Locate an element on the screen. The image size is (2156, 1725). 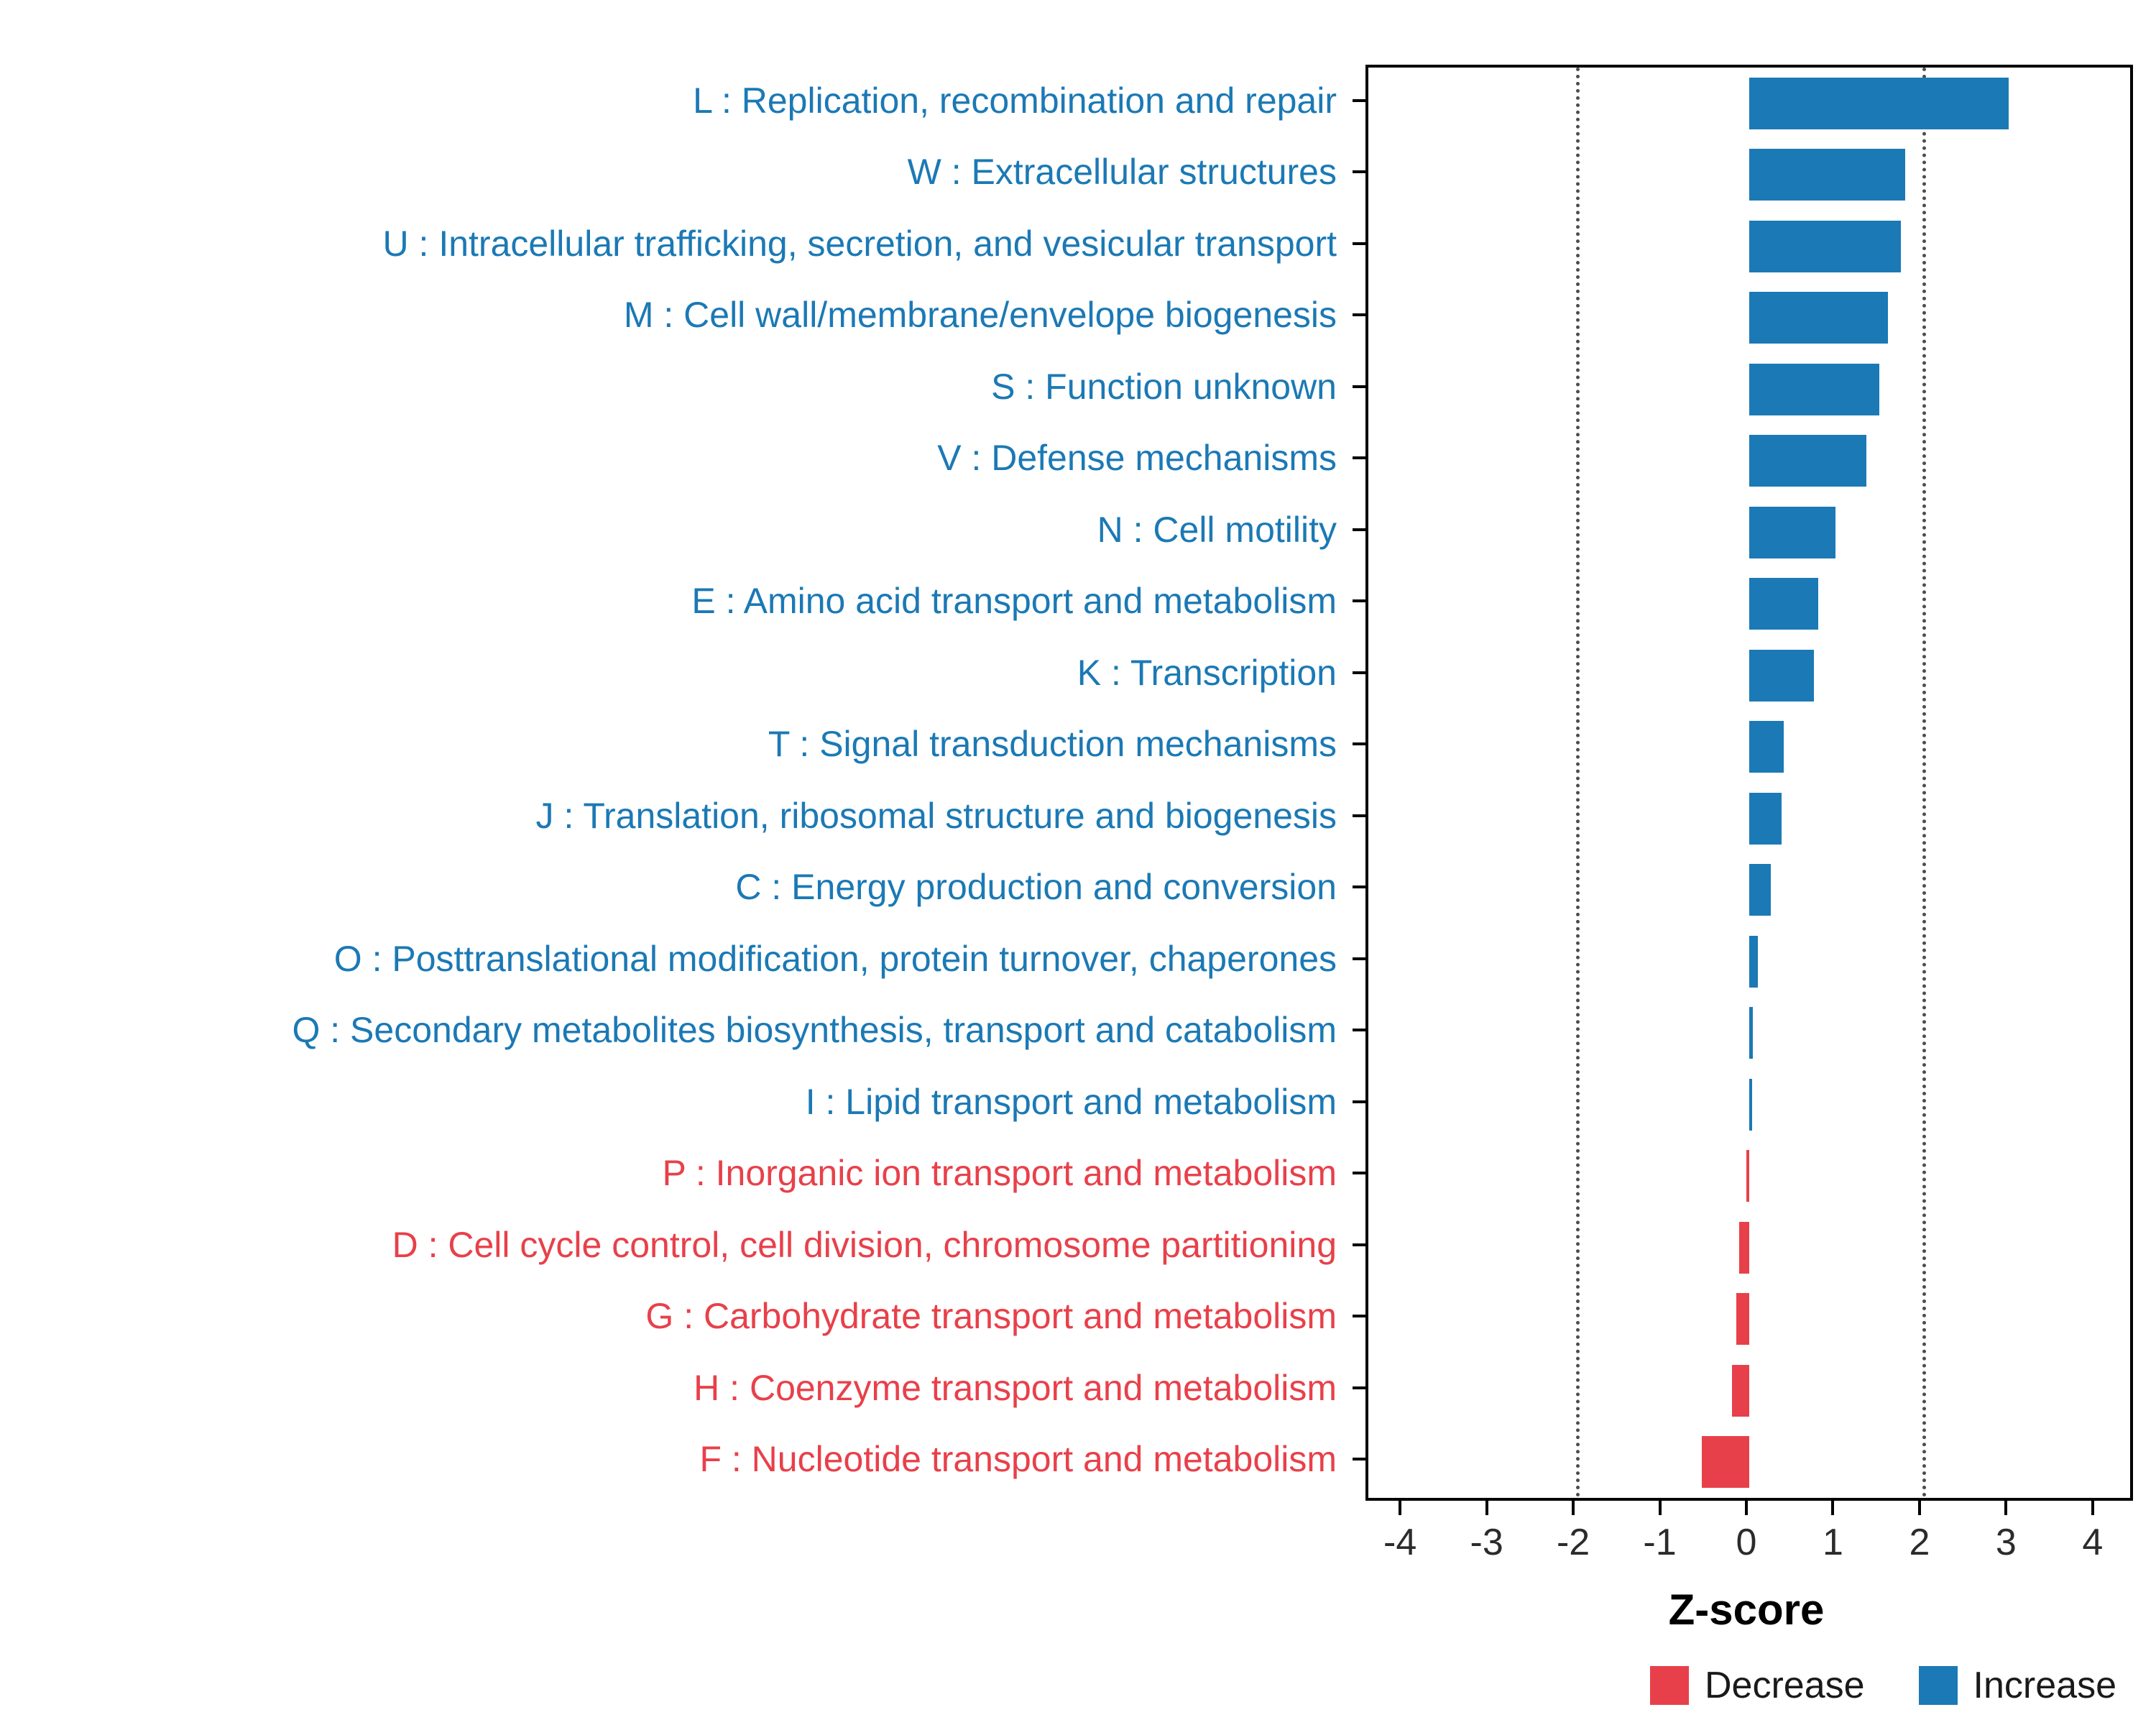
category-label: S : Function unknown is located at coordinates (1164, 387).